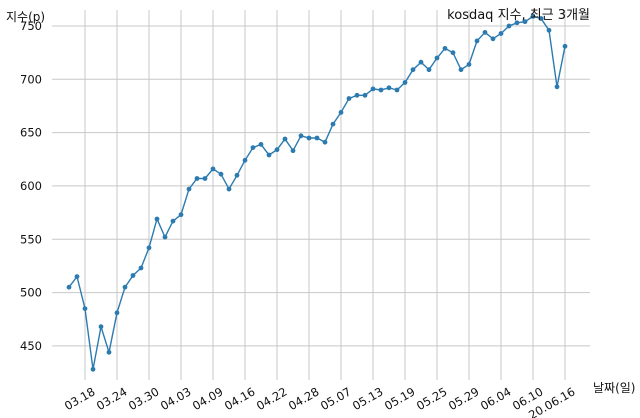 The image size is (640, 418). Describe the element at coordinates (368, 398) in the screenshot. I see `x-tick-label: 05.13` at that location.